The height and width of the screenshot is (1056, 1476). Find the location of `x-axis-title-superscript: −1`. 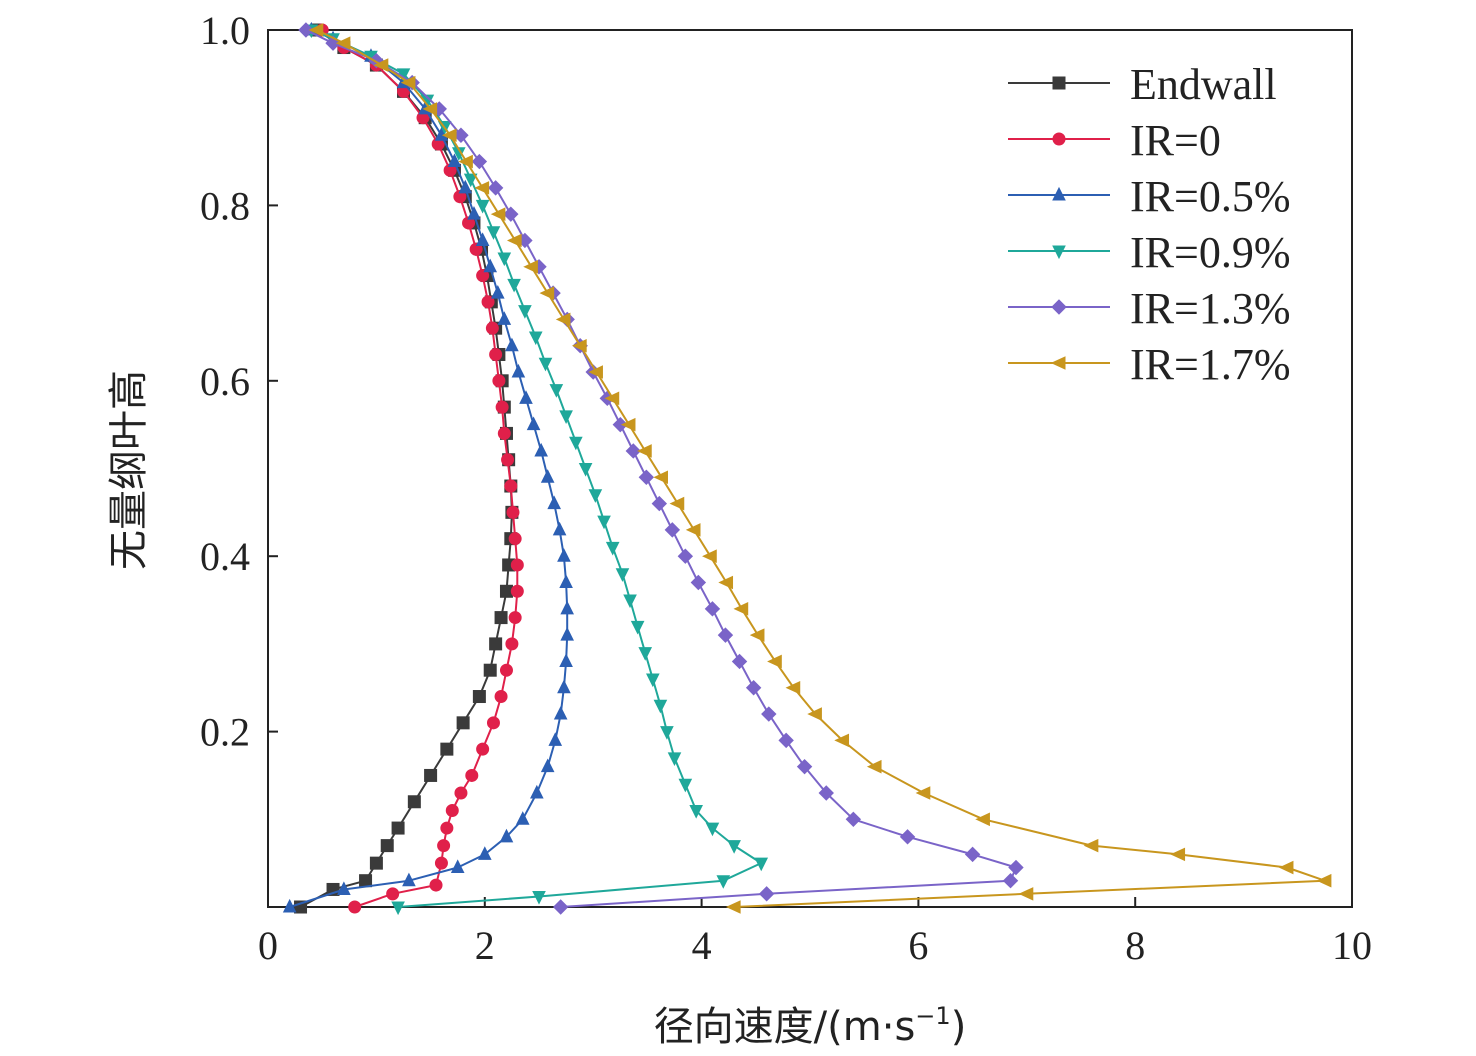

x-axis-title-superscript: −1 is located at coordinates (932, 1016).